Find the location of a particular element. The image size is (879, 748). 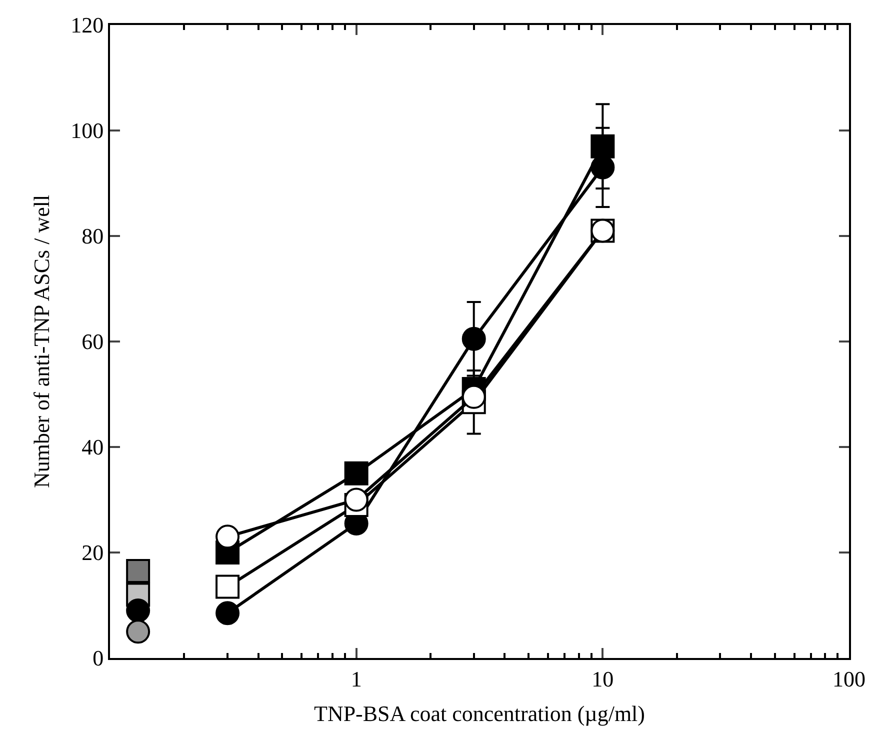

y-tick-label: 100 is located at coordinates (87, 131).